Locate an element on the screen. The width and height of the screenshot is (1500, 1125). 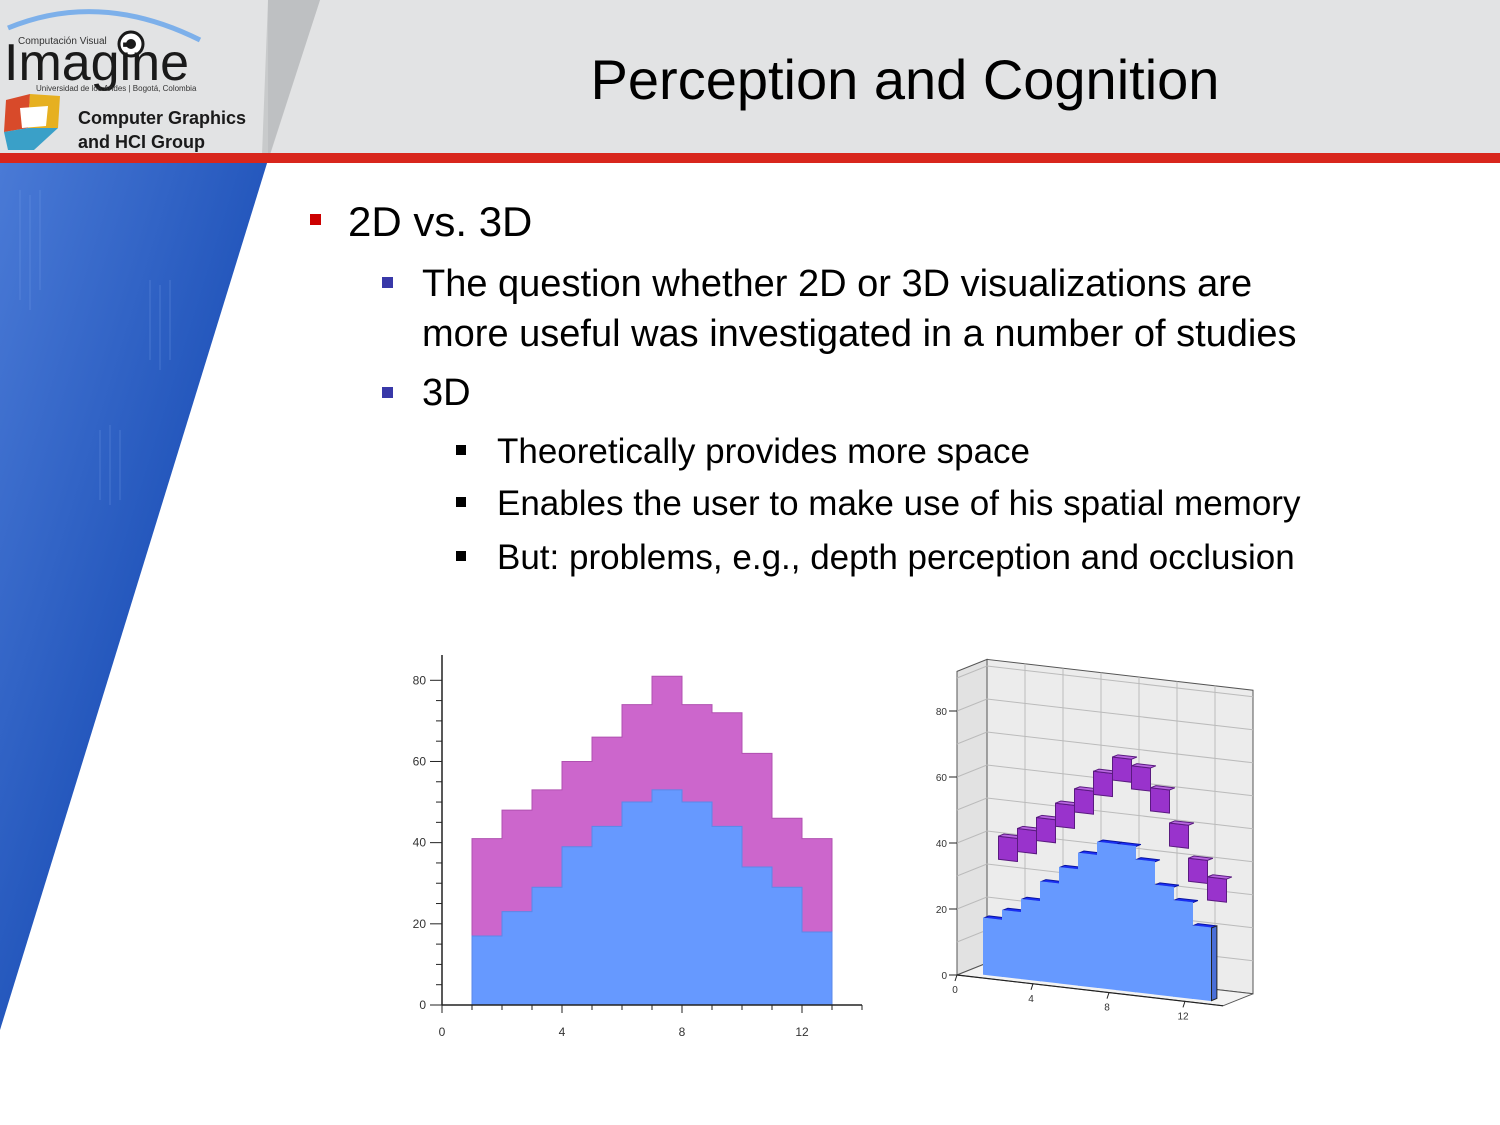
logo-group-line2: and HCI Group is located at coordinates (141, 142).